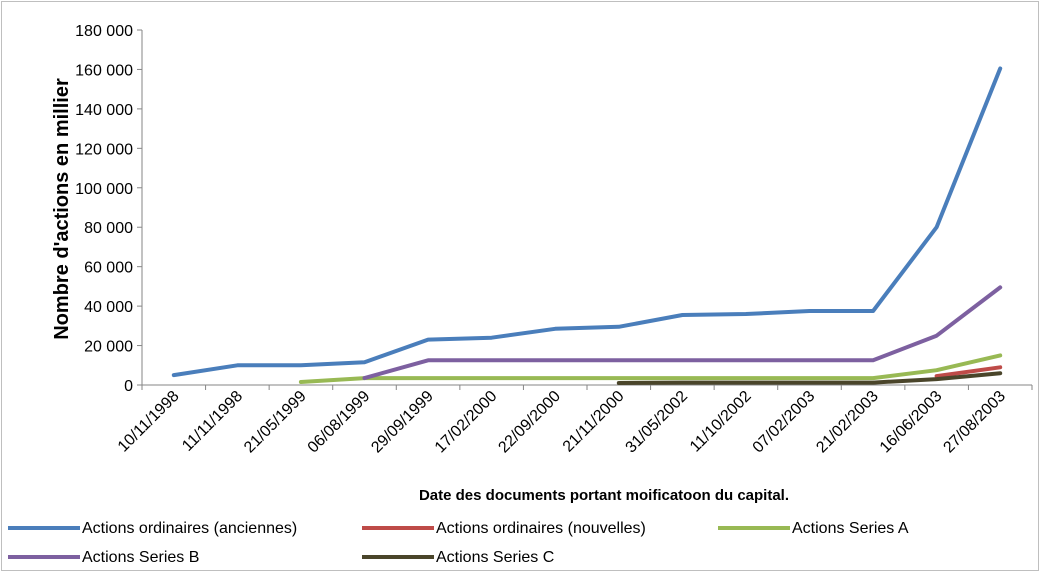 The image size is (1042, 577). What do you see at coordinates (149, 422) in the screenshot?
I see `x-tick-label: 10/11/1998` at bounding box center [149, 422].